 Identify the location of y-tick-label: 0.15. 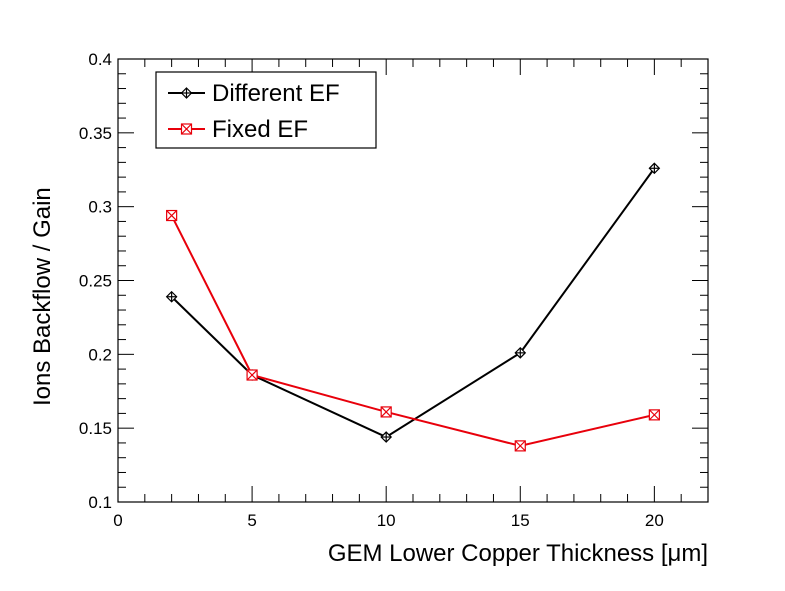
(95, 428).